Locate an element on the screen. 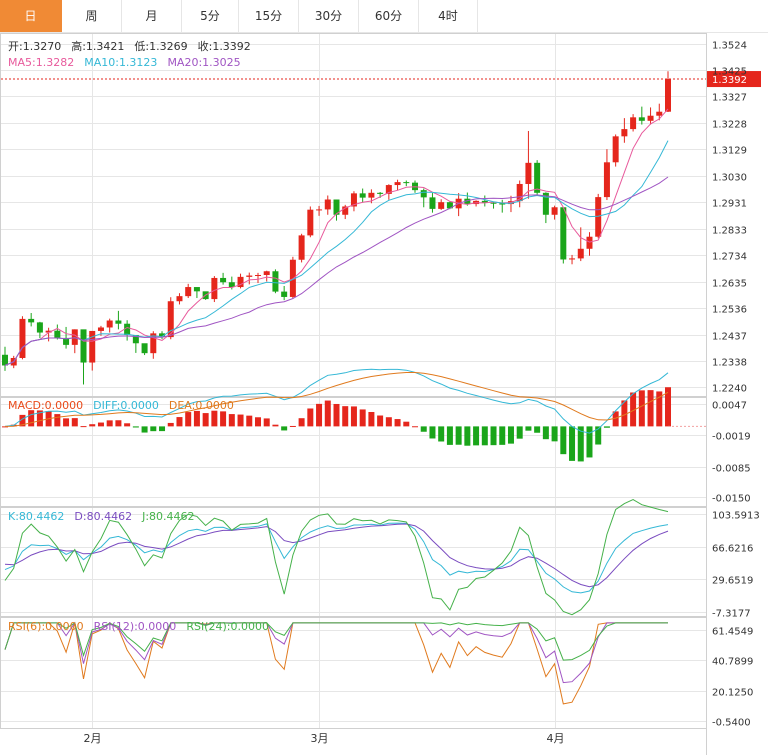 The image size is (768, 755). rsi-tick-label: -0.5400 is located at coordinates (731, 723).